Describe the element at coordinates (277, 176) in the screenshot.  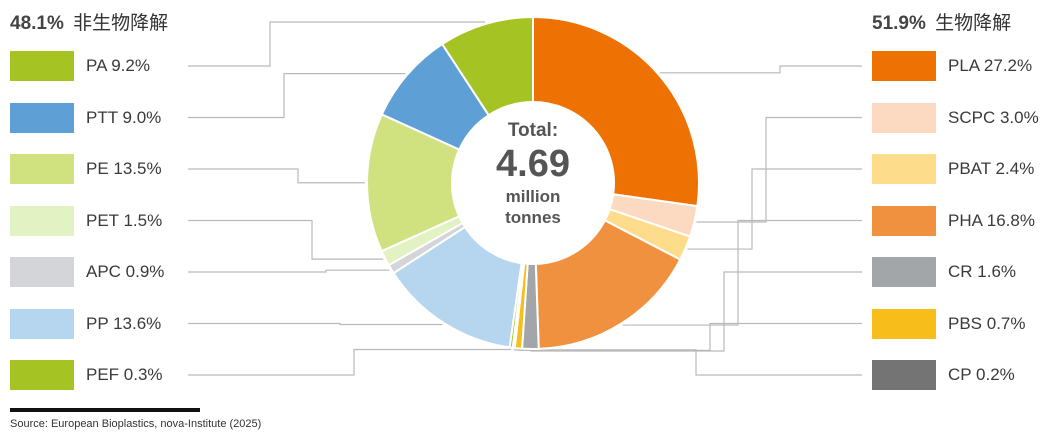
I see `leader-line-pe` at that location.